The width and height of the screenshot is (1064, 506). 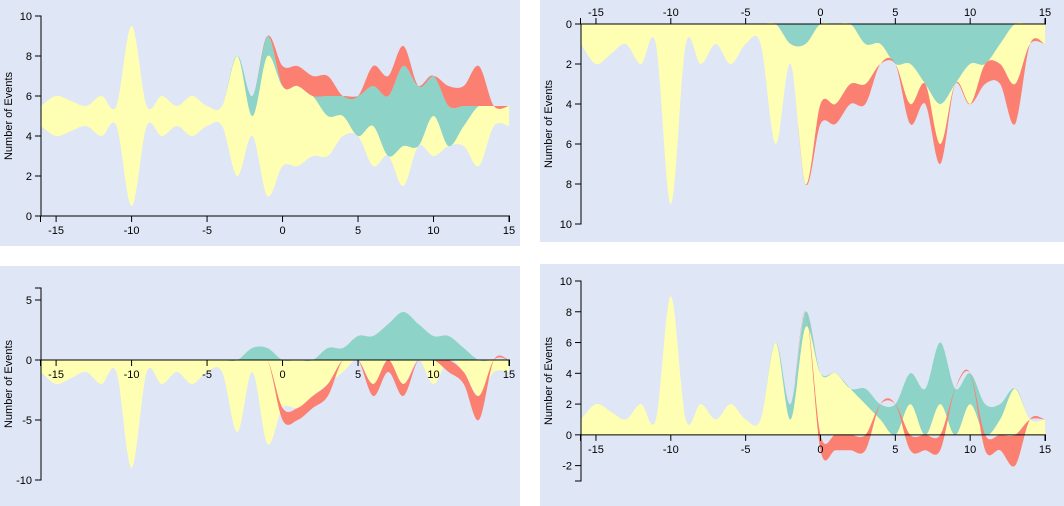 What do you see at coordinates (29, 387) in the screenshot?
I see `y-axis: -10 -5 0 5` at bounding box center [29, 387].